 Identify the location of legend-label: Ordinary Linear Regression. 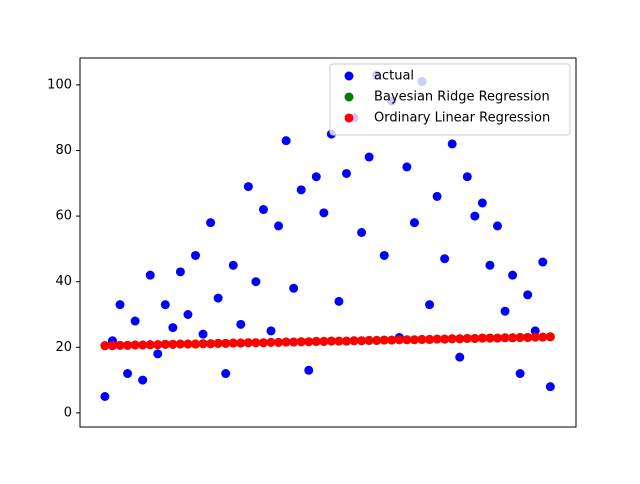
(462, 118).